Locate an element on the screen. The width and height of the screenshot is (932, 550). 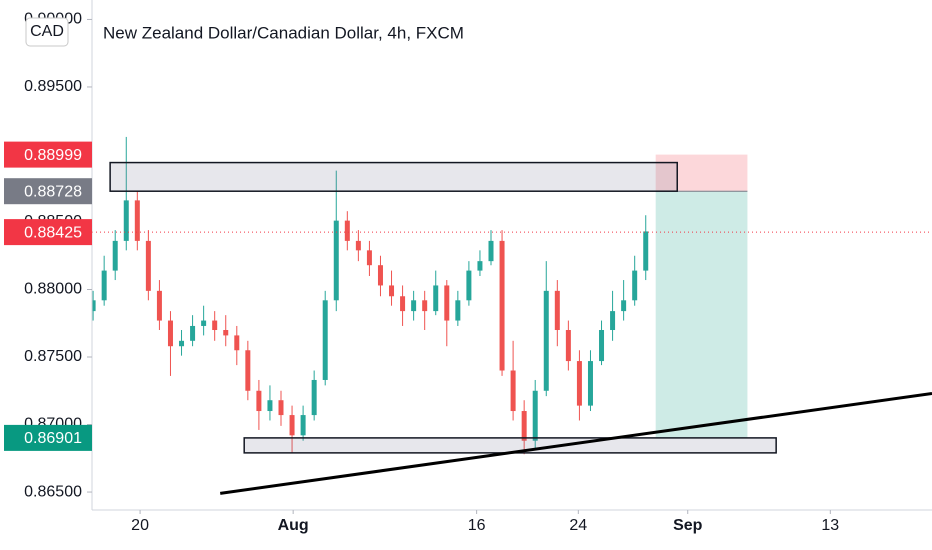
x-tick-label: Aug is located at coordinates (293, 525).